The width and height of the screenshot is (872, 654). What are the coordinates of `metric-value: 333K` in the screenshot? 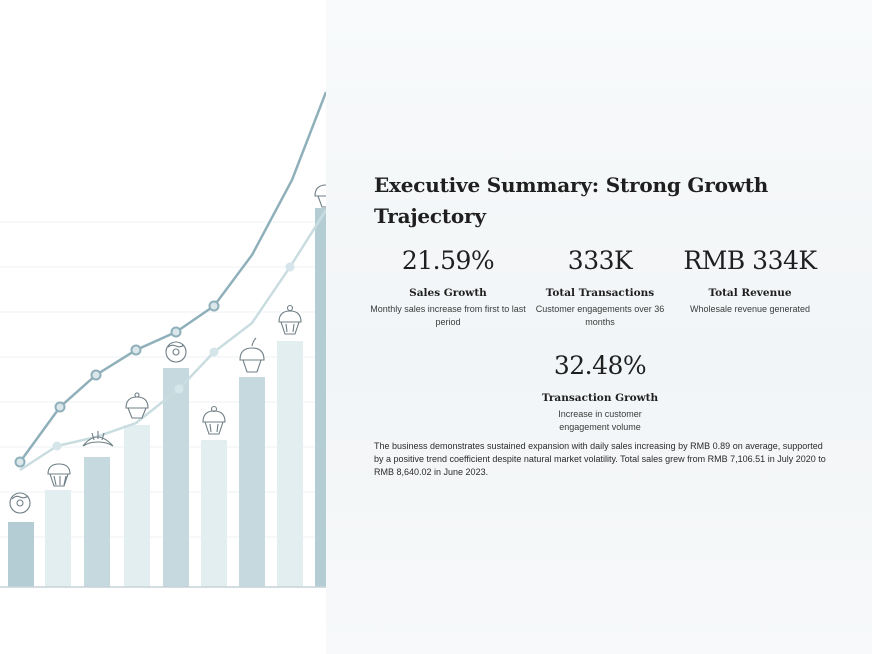 It's located at (600, 260).